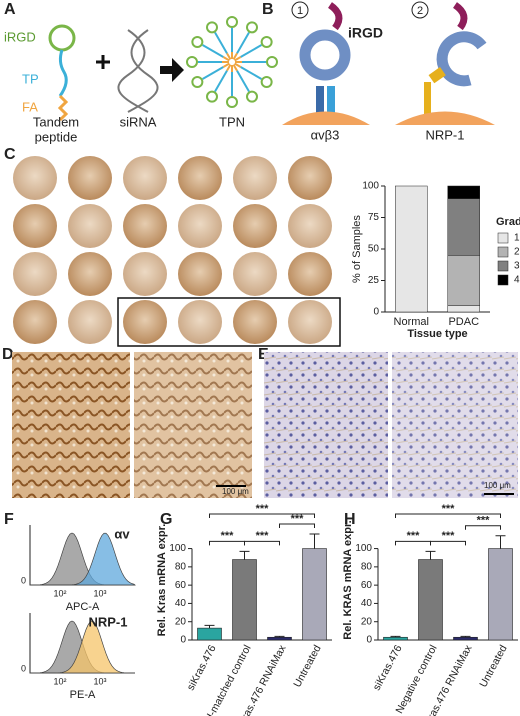 The image size is (520, 716). Describe the element at coordinates (138, 71) in the screenshot. I see `dna-helix` at that location.